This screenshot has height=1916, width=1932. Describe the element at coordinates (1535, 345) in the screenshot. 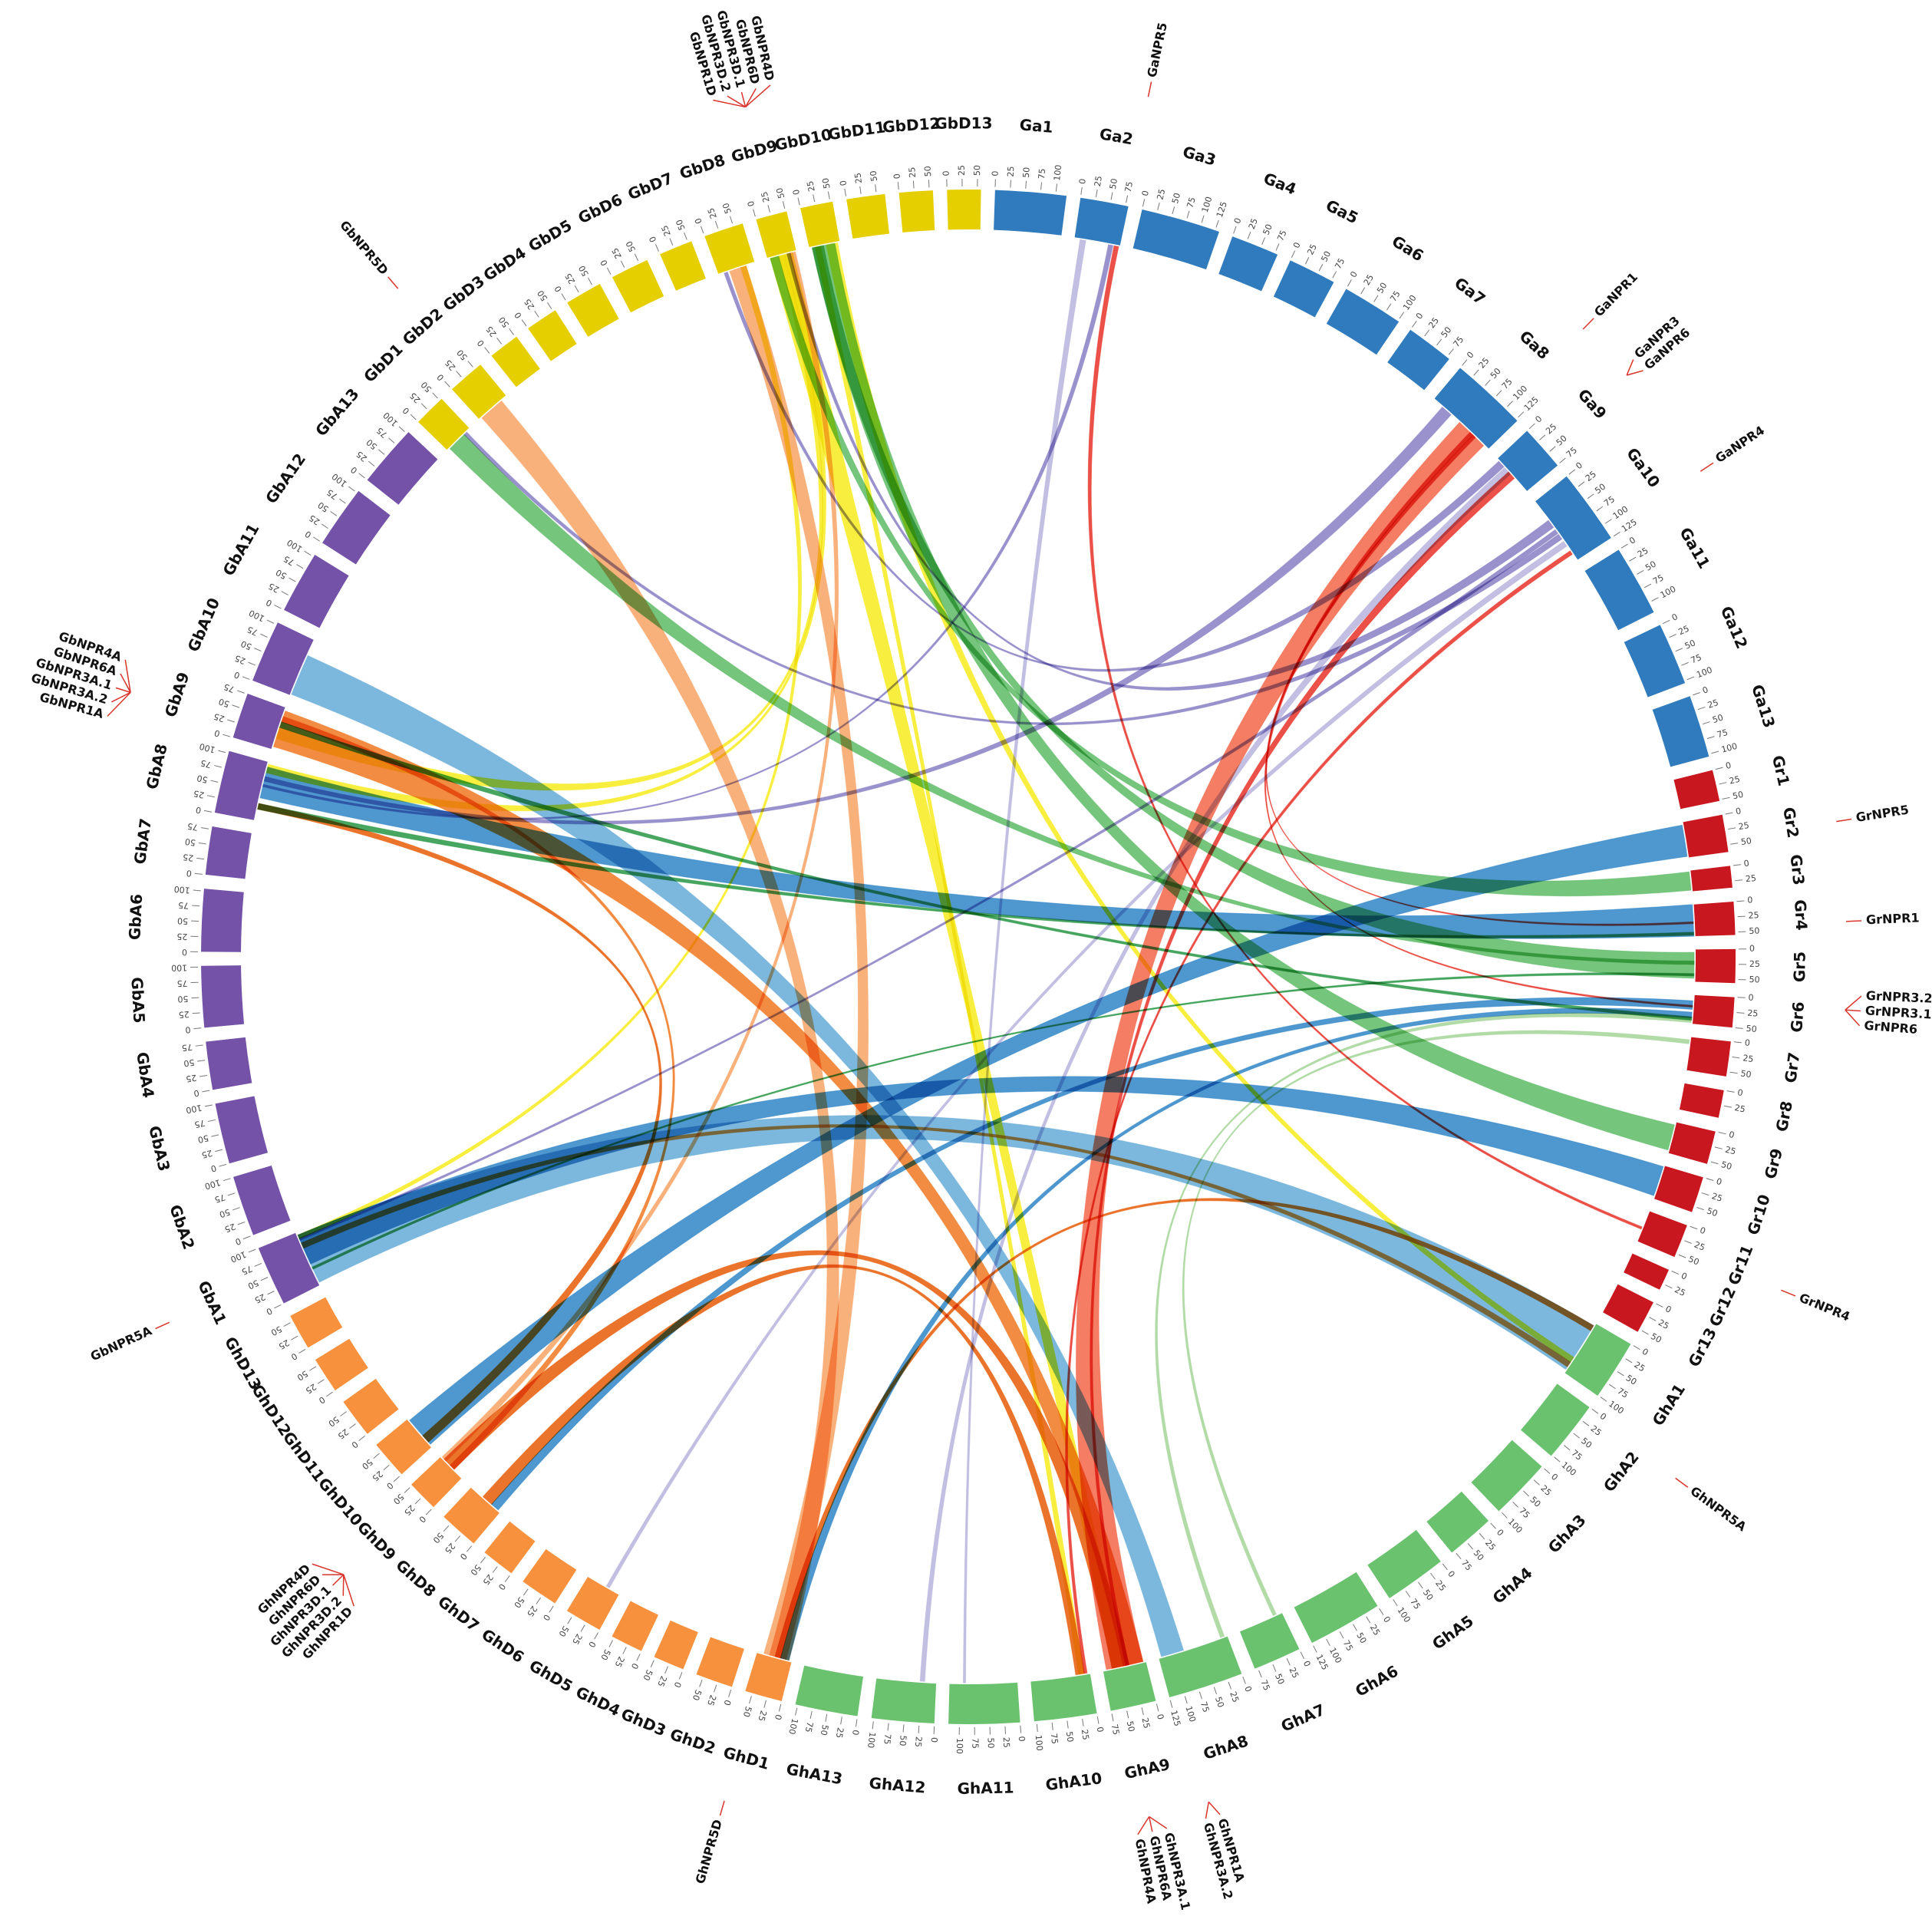

I see `chromosome-label-ga8: Ga8` at that location.